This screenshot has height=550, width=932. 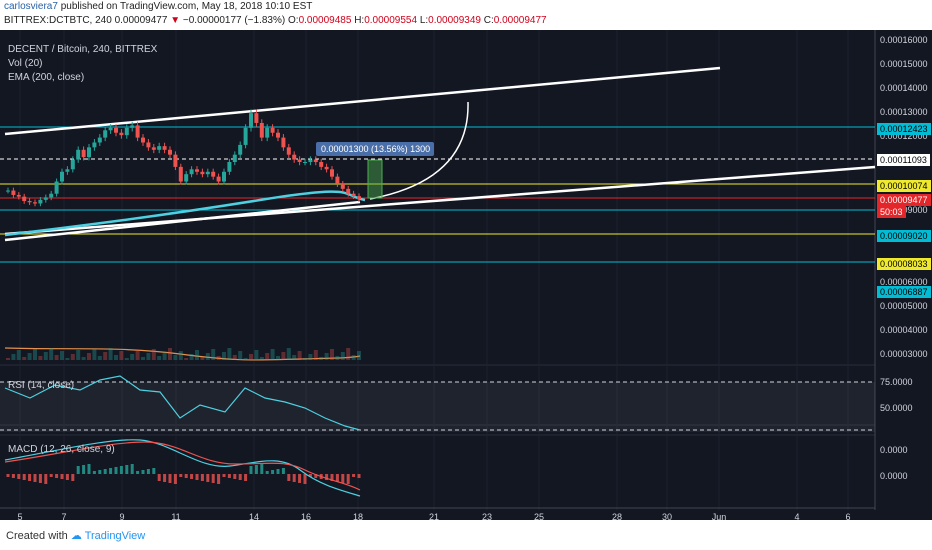 I want to click on price-badge: 50:03, so click(x=891, y=212).